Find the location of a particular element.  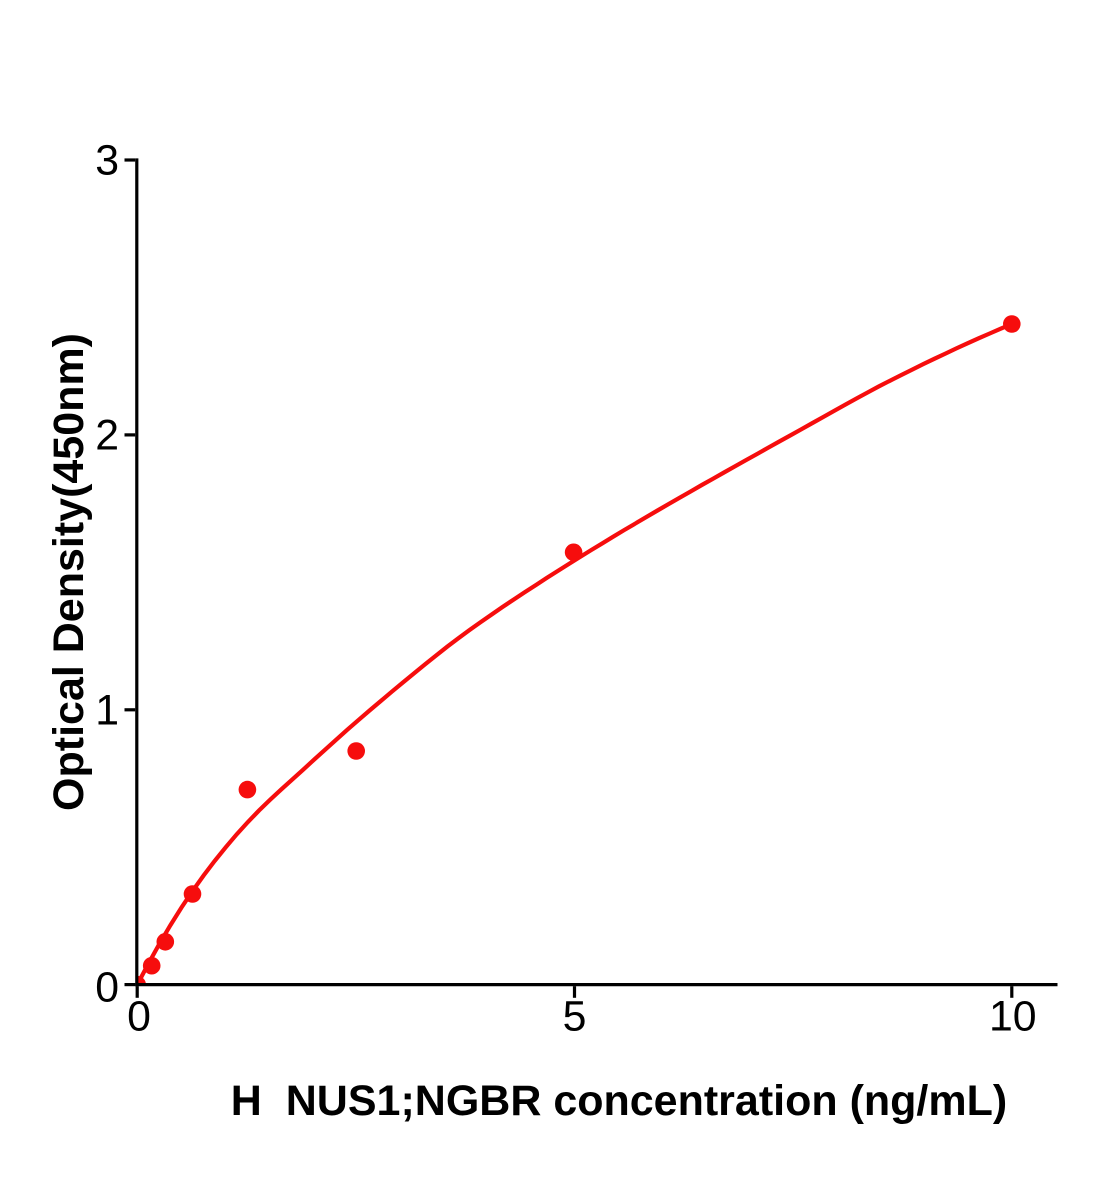

svg-text: Optical Density(450nm) is located at coordinates (69, 572).